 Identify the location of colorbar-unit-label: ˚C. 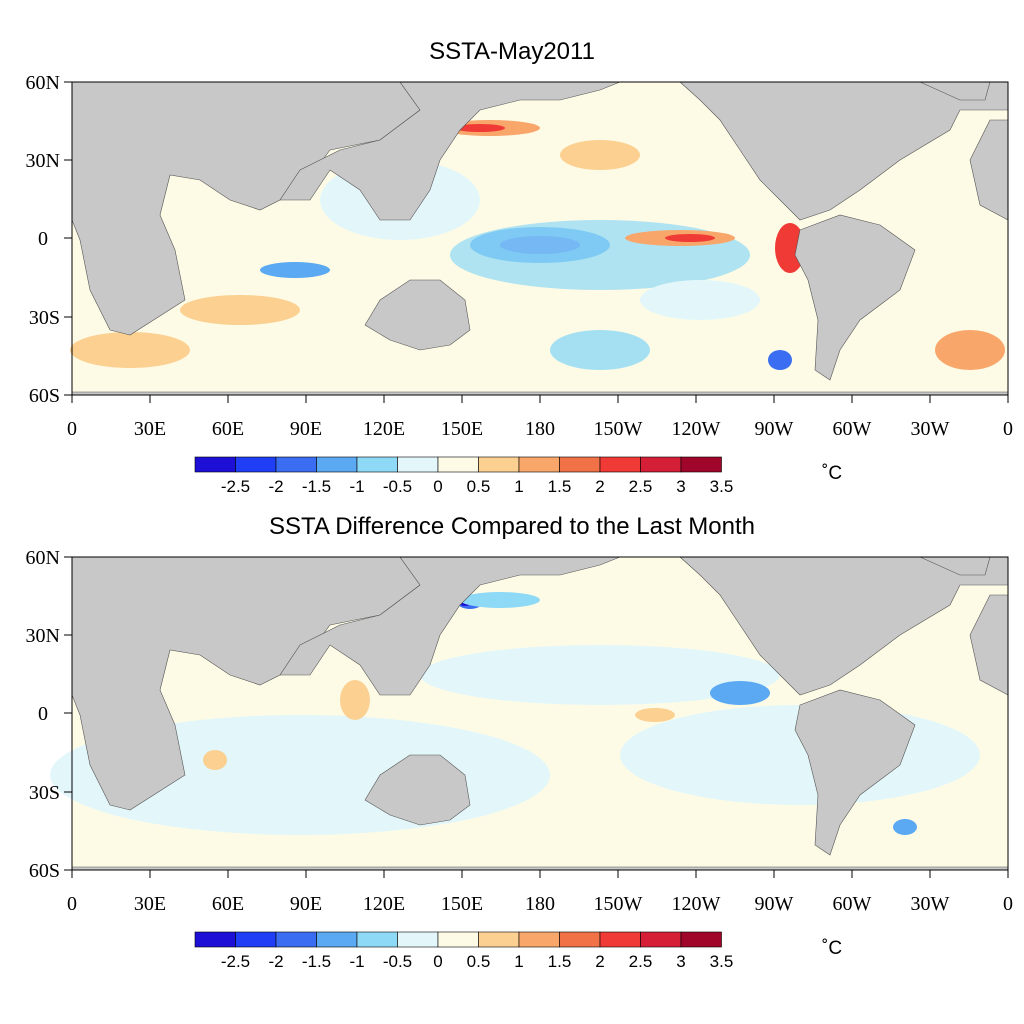
(832, 473).